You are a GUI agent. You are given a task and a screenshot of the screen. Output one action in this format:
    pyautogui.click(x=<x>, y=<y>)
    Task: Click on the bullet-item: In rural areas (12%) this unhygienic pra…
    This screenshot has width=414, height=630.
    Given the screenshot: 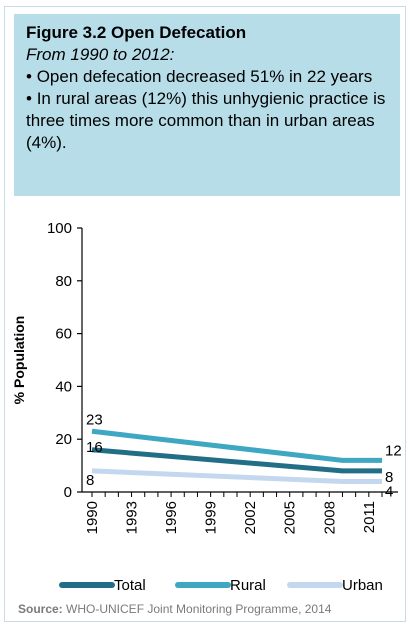 What is the action you would take?
    pyautogui.click(x=207, y=121)
    